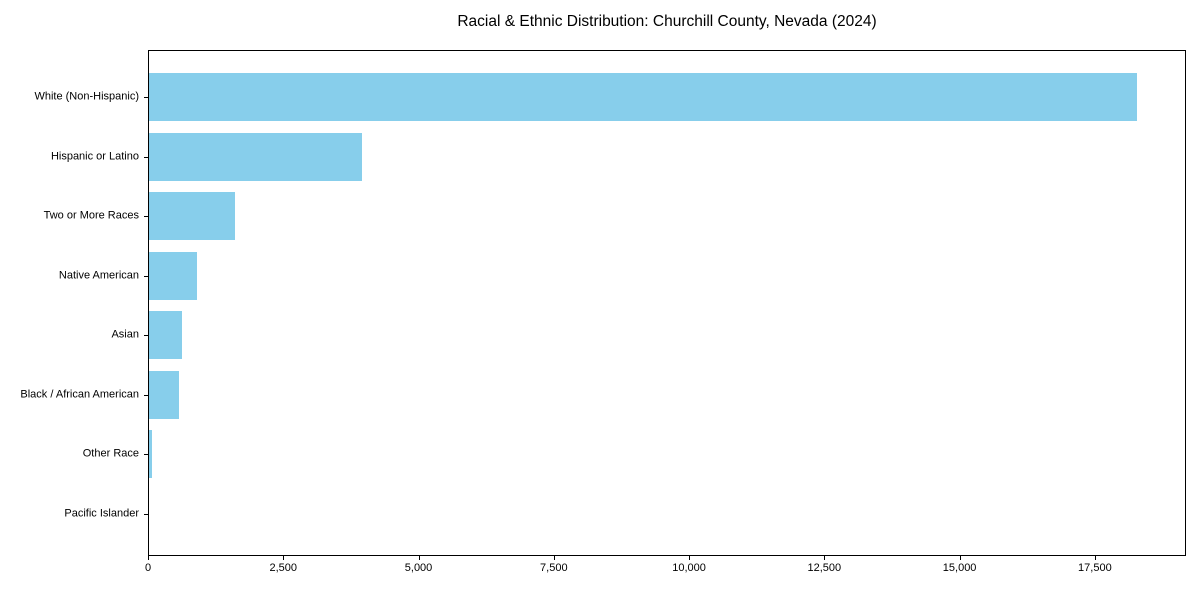  I want to click on y-tick-label-black-african-american: Black / African American, so click(79, 394).